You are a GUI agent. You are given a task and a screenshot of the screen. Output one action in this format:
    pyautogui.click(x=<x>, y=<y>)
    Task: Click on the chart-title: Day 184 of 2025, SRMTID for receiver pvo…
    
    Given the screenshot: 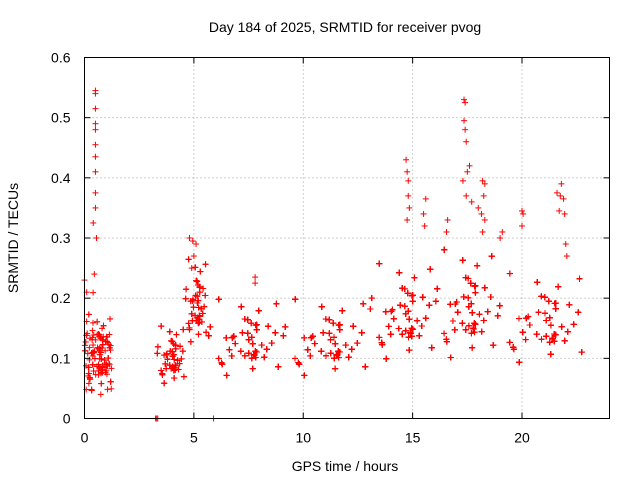 What is the action you would take?
    pyautogui.click(x=345, y=27)
    